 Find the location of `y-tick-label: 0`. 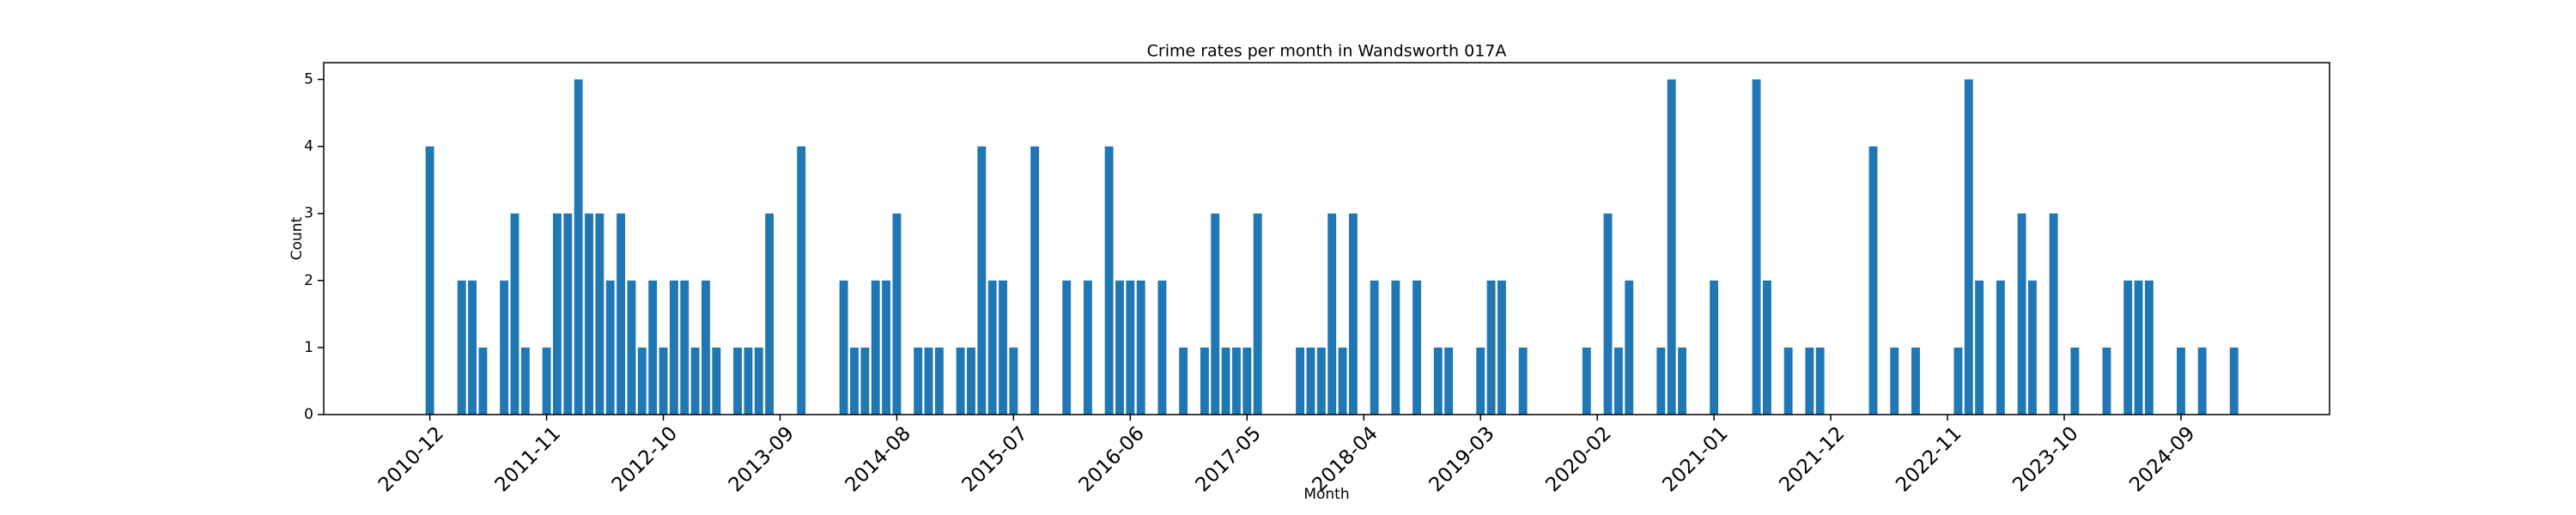

y-tick-label: 0 is located at coordinates (308, 414).